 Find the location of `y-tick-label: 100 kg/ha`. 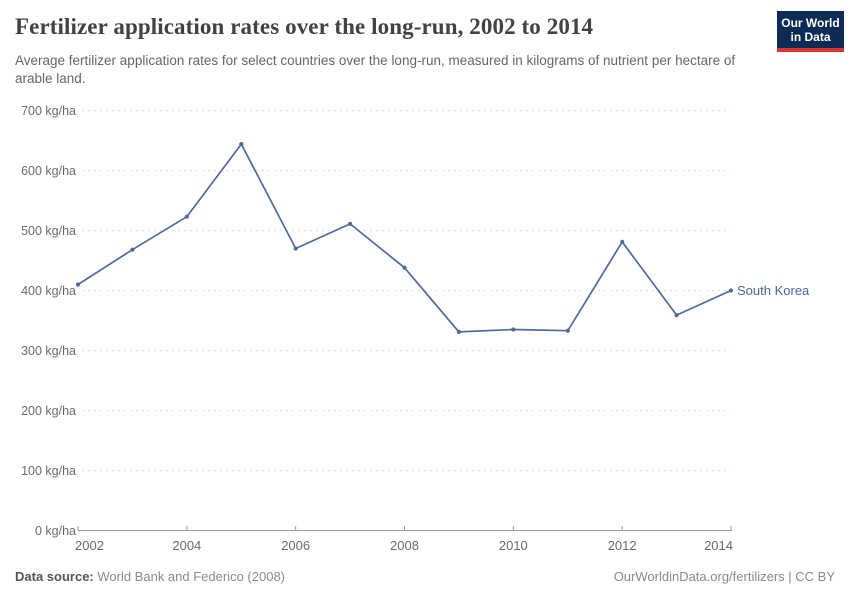

y-tick-label: 100 kg/ha is located at coordinates (48, 471).